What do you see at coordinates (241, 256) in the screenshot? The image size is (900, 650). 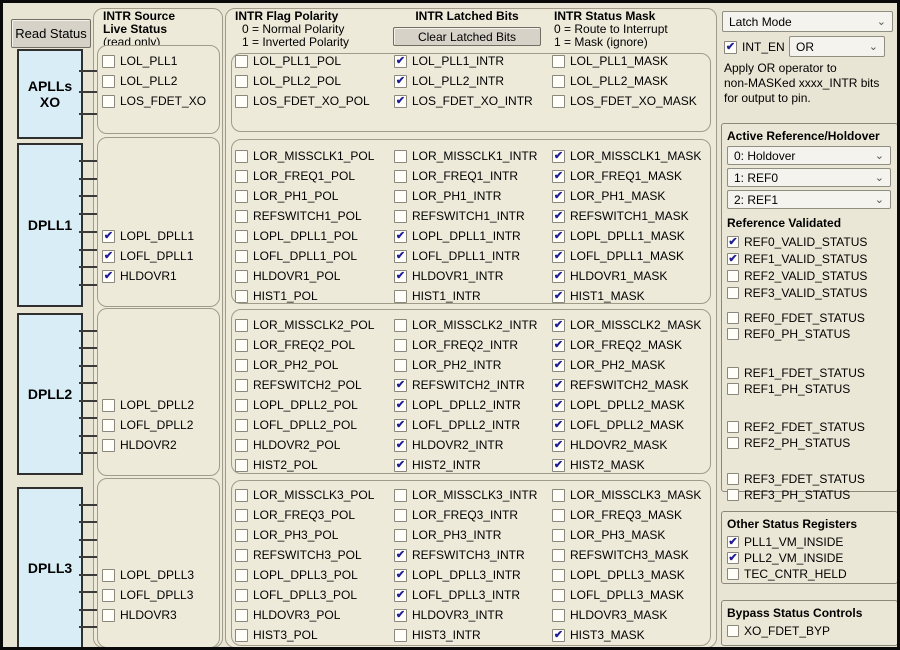 I see `lofl-dpll1-pol-checkbox` at bounding box center [241, 256].